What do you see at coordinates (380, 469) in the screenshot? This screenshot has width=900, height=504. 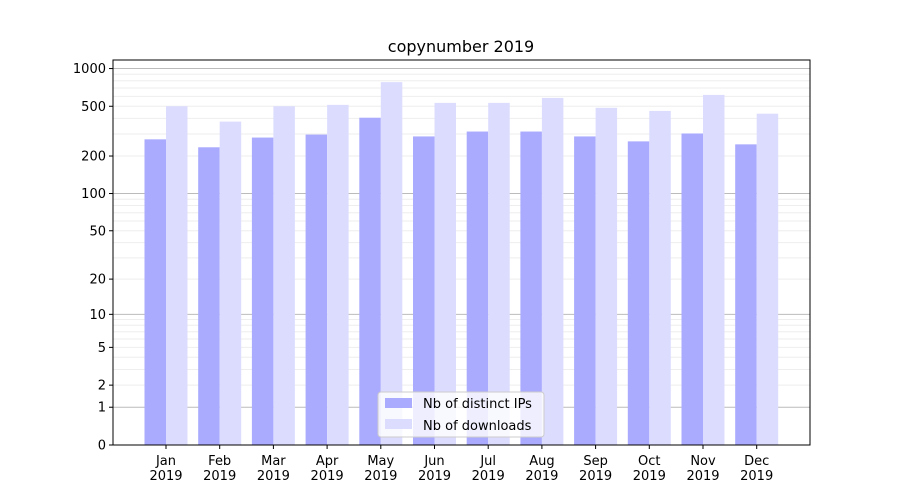 I see `x-tick-label: May 2019` at bounding box center [380, 469].